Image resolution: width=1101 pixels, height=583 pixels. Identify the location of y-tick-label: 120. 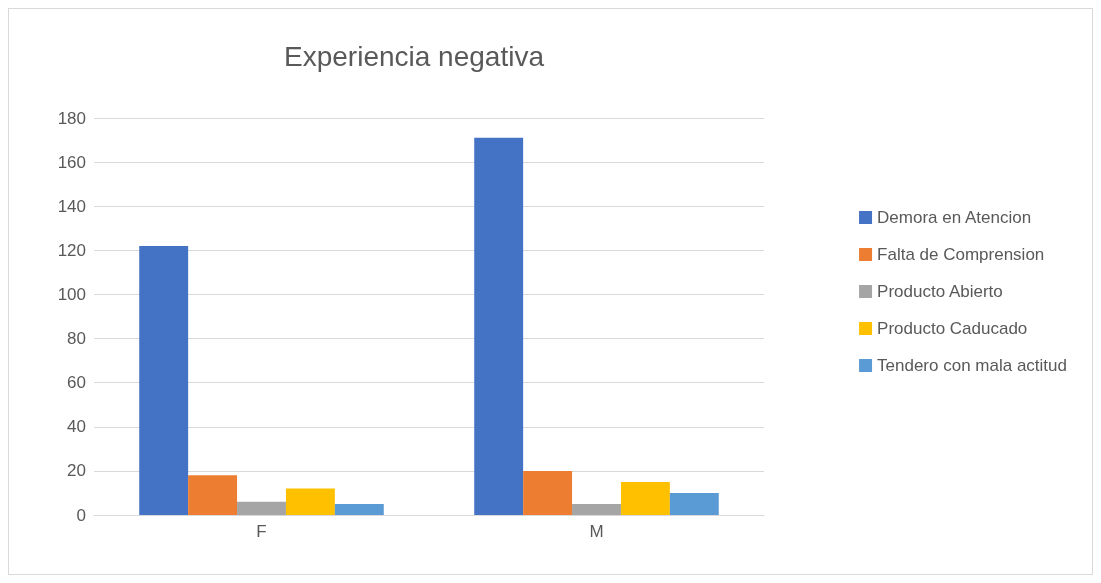
(71, 250).